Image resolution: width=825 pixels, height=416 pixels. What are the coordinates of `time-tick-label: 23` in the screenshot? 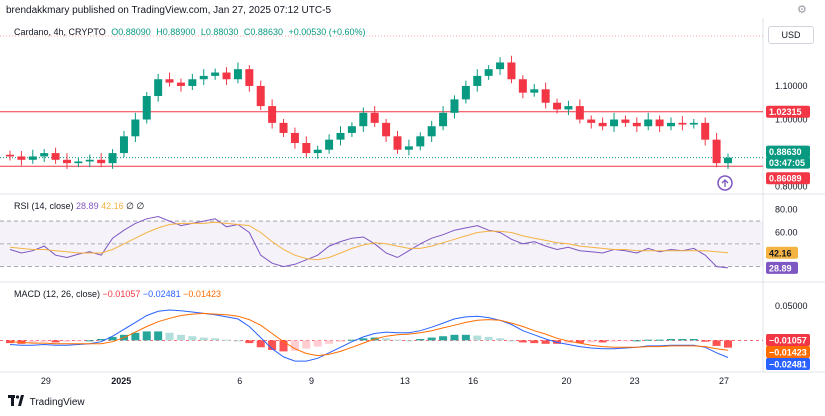 It's located at (635, 381).